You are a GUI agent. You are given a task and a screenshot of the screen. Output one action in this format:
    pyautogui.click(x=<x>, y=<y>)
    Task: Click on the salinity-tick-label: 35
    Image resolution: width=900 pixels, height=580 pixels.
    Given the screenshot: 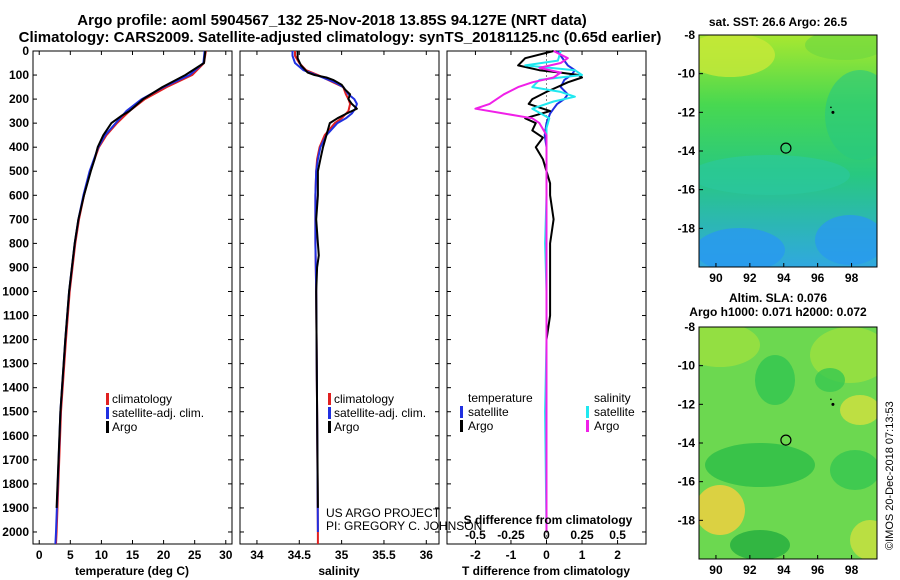 What is the action you would take?
    pyautogui.click(x=342, y=555)
    